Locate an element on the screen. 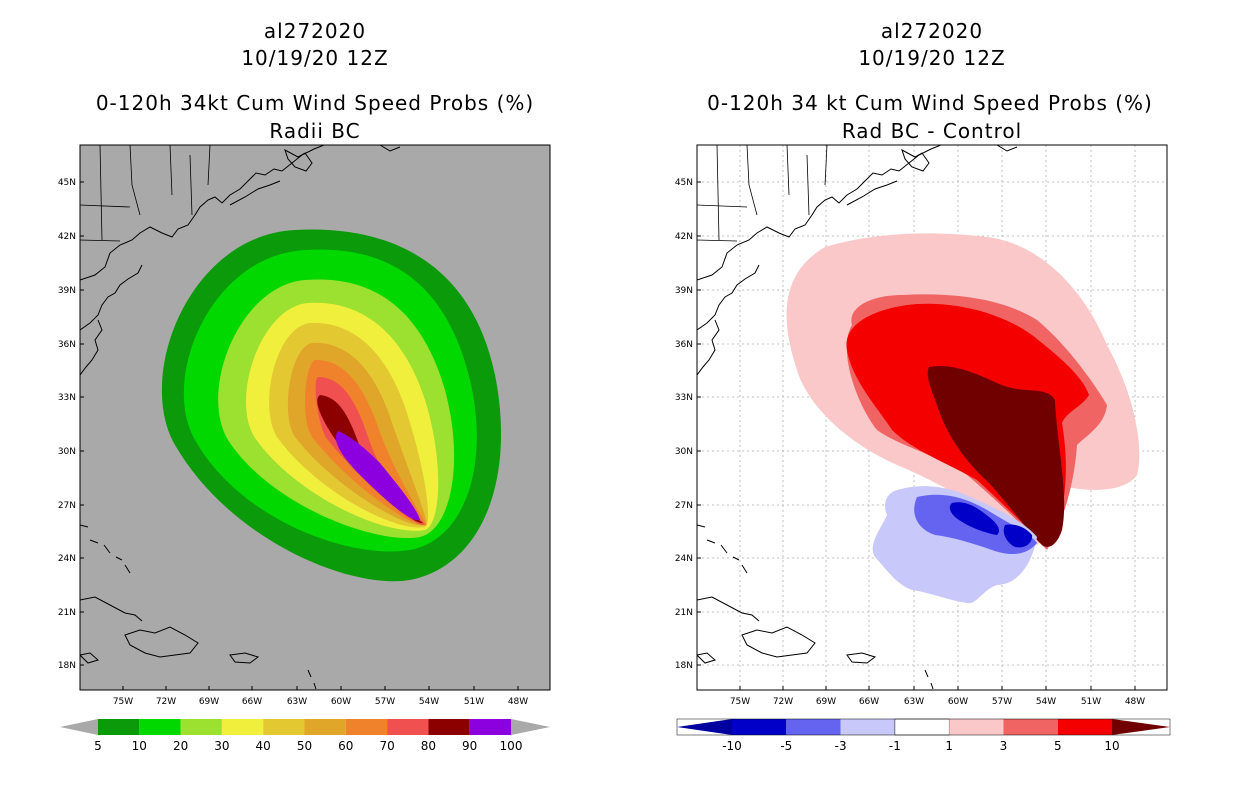 The height and width of the screenshot is (800, 1236). right-colorbar-label: 10 is located at coordinates (1111, 746).